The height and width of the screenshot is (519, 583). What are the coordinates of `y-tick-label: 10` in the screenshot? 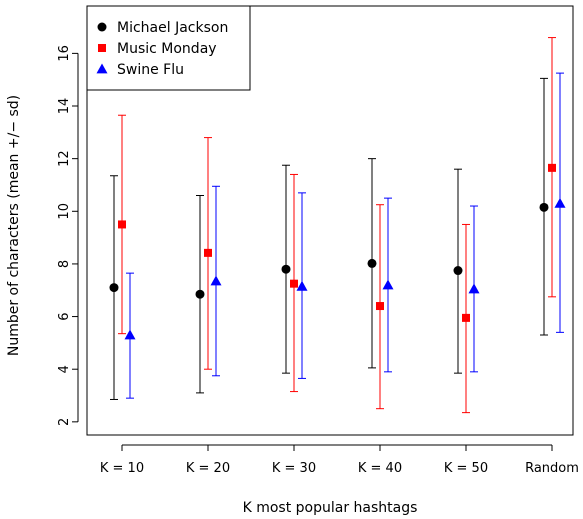 It's located at (64, 211).